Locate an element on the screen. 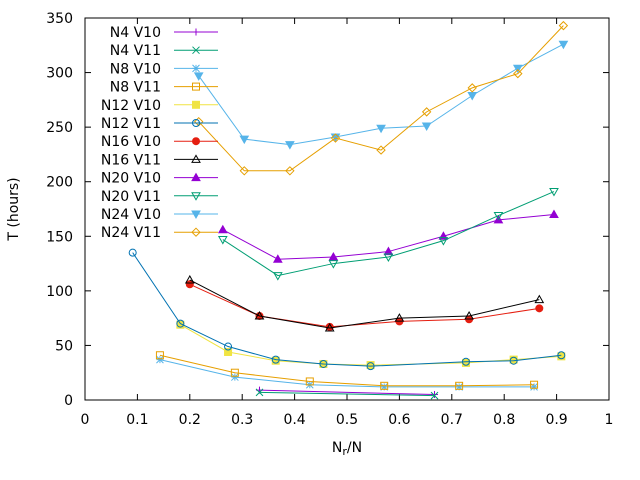 Image resolution: width=640 pixels, height=480 pixels. legend-item: N16 V11 is located at coordinates (159, 160).